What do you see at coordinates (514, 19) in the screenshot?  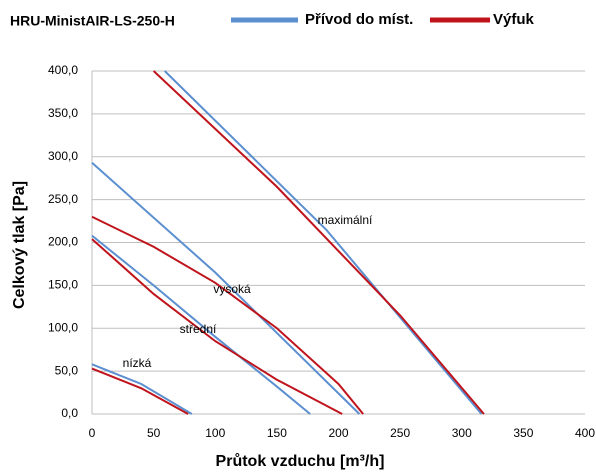 I see `legend-label: Výfuk` at bounding box center [514, 19].